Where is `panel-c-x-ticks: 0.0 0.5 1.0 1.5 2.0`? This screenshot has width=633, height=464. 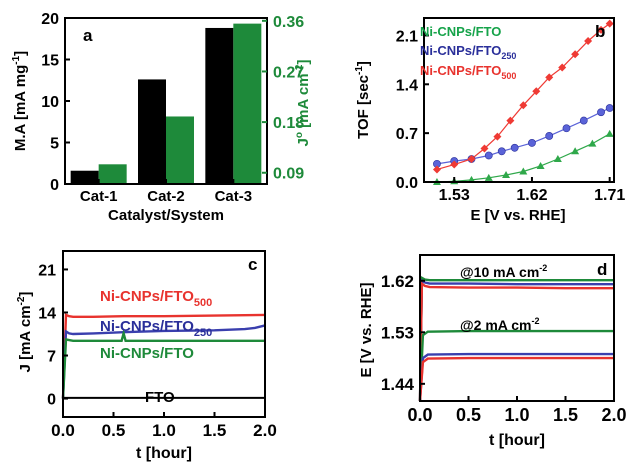
panel-c-x-ticks: 0.0 0.5 1.0 1.5 2.0 is located at coordinates (164, 426).